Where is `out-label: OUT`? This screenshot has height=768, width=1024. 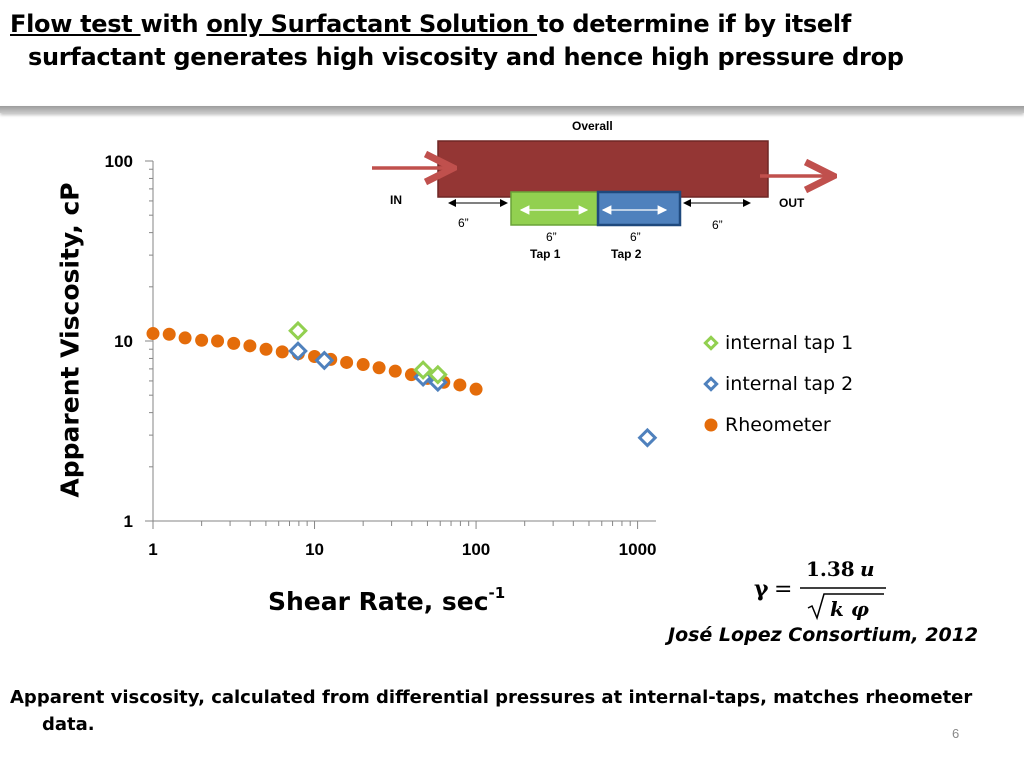 out-label: OUT is located at coordinates (792, 203).